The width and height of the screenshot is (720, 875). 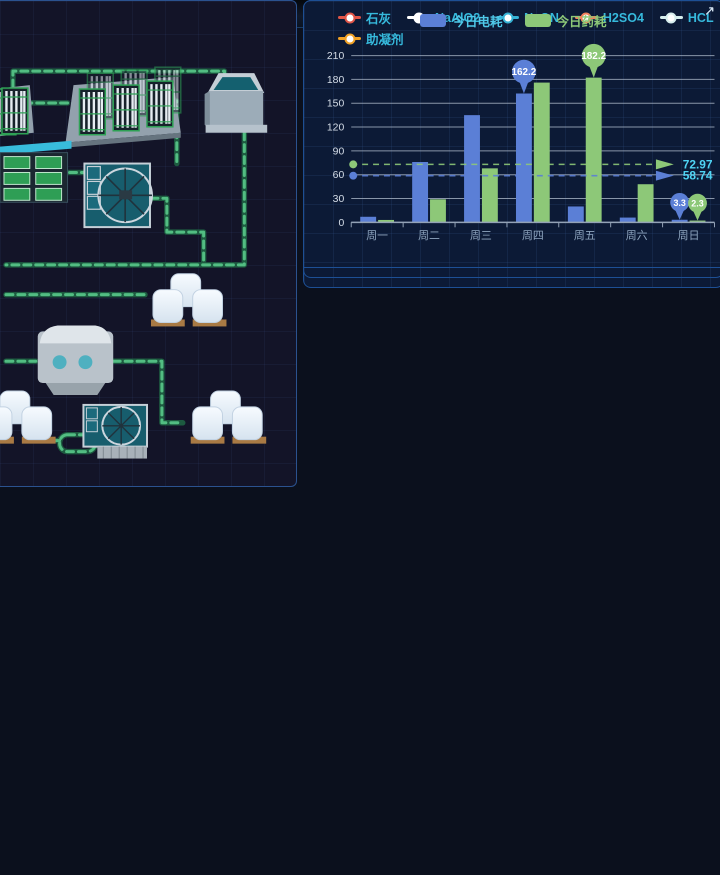 I want to click on legend-label: 今日药耗, so click(x=581, y=22).